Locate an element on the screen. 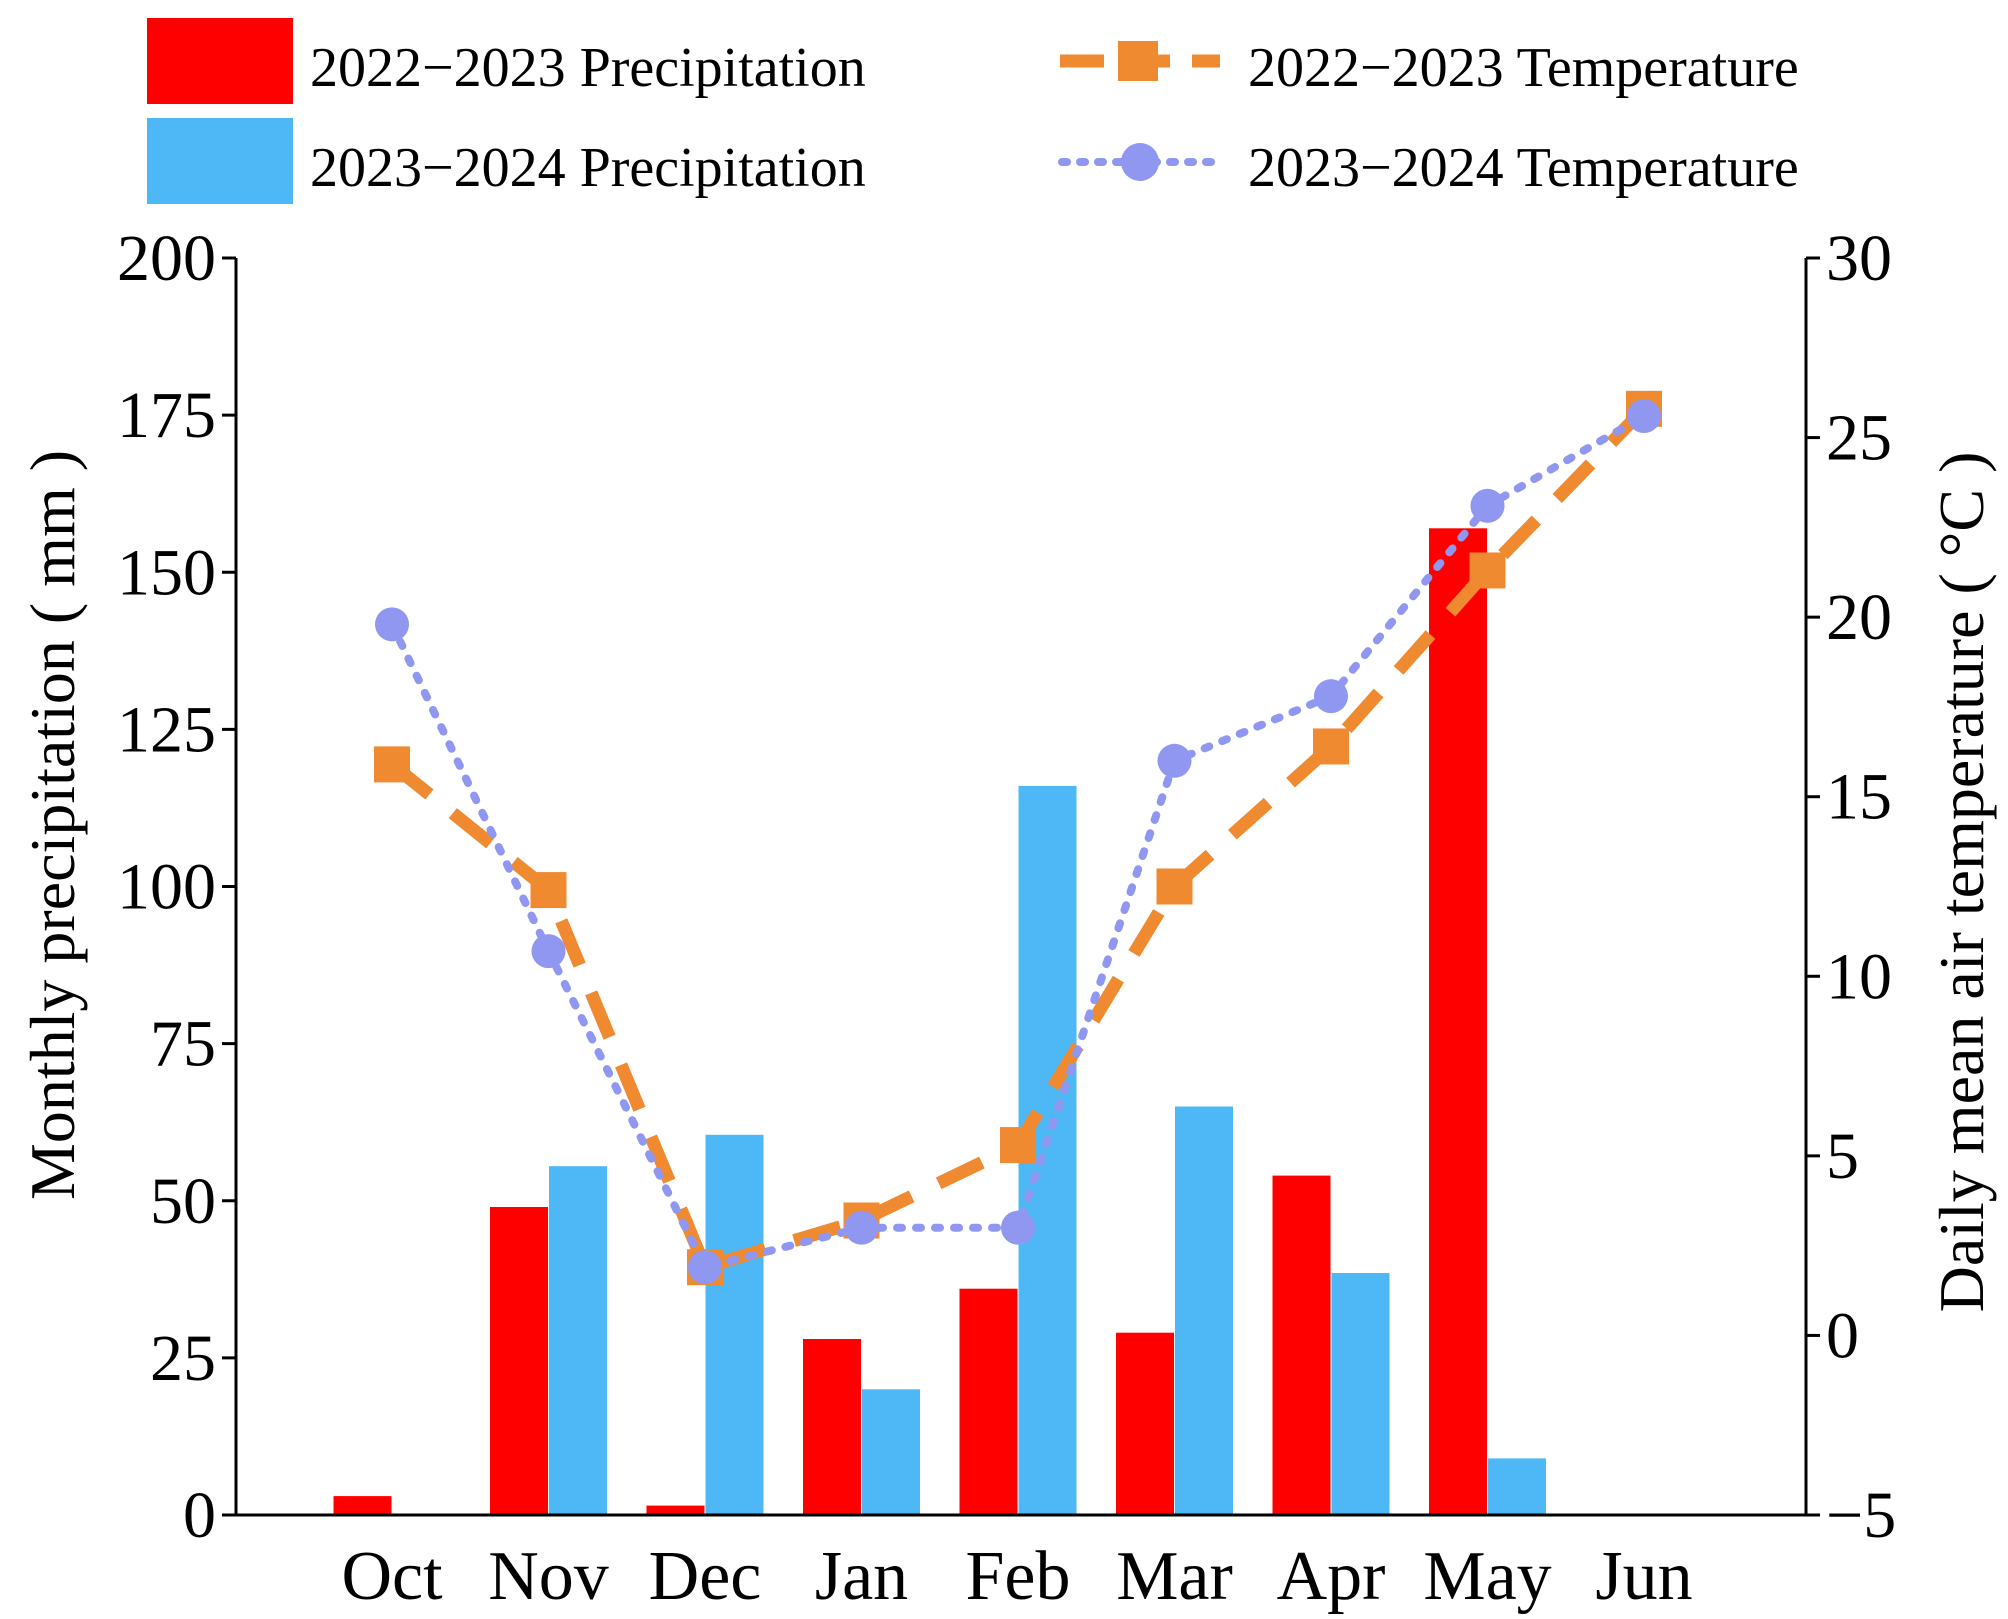 This screenshot has width=2008, height=1619. marker-2022-2023-temperature-oct is located at coordinates (392, 764).